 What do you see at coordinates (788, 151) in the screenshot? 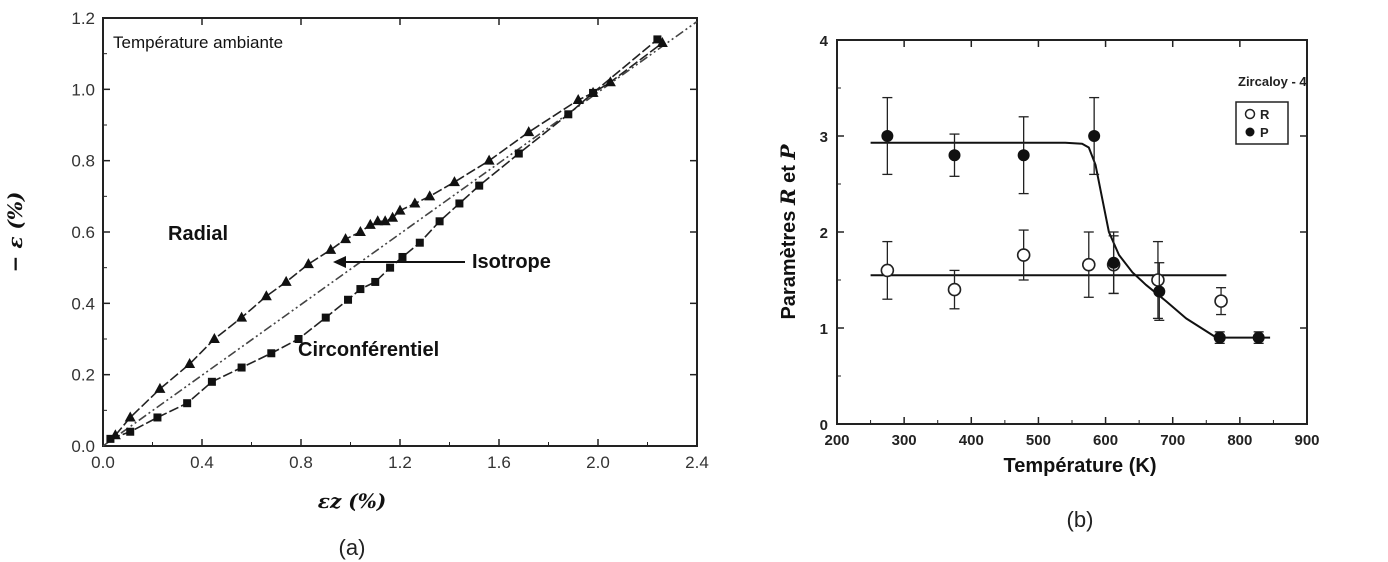
I see `ylabel-part-4: P` at bounding box center [788, 151].